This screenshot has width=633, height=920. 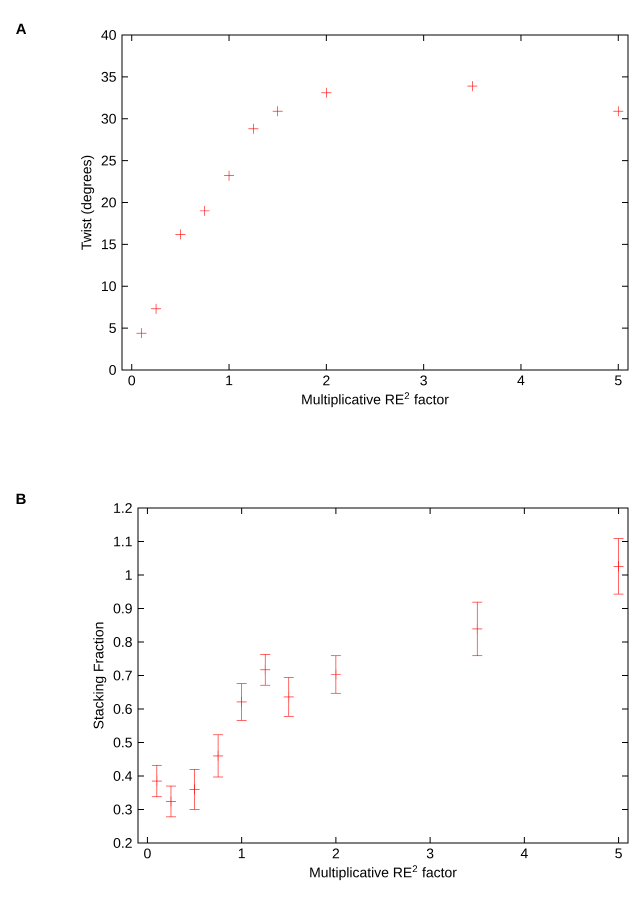 What do you see at coordinates (109, 286) in the screenshot?
I see `y-tick-label: 10` at bounding box center [109, 286].